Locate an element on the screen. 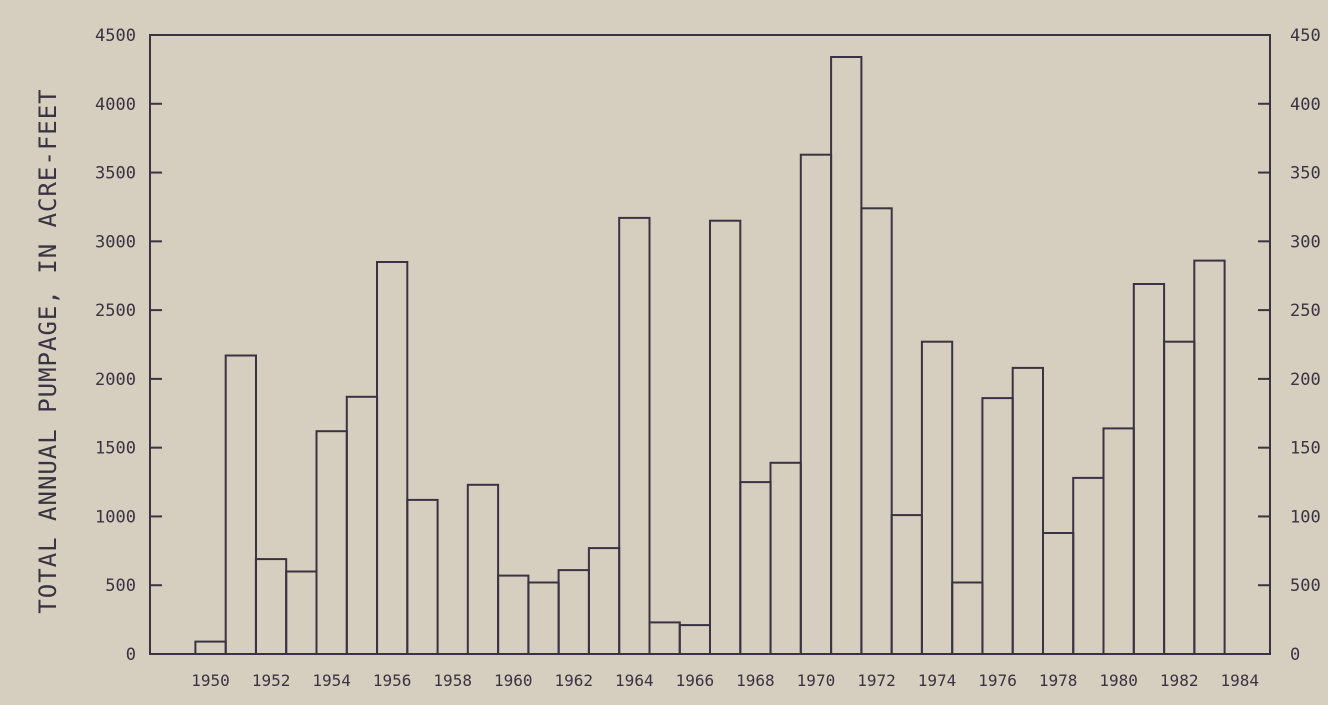 Image resolution: width=1328 pixels, height=705 pixels. y-tick-label-left: 1500 is located at coordinates (115, 449).